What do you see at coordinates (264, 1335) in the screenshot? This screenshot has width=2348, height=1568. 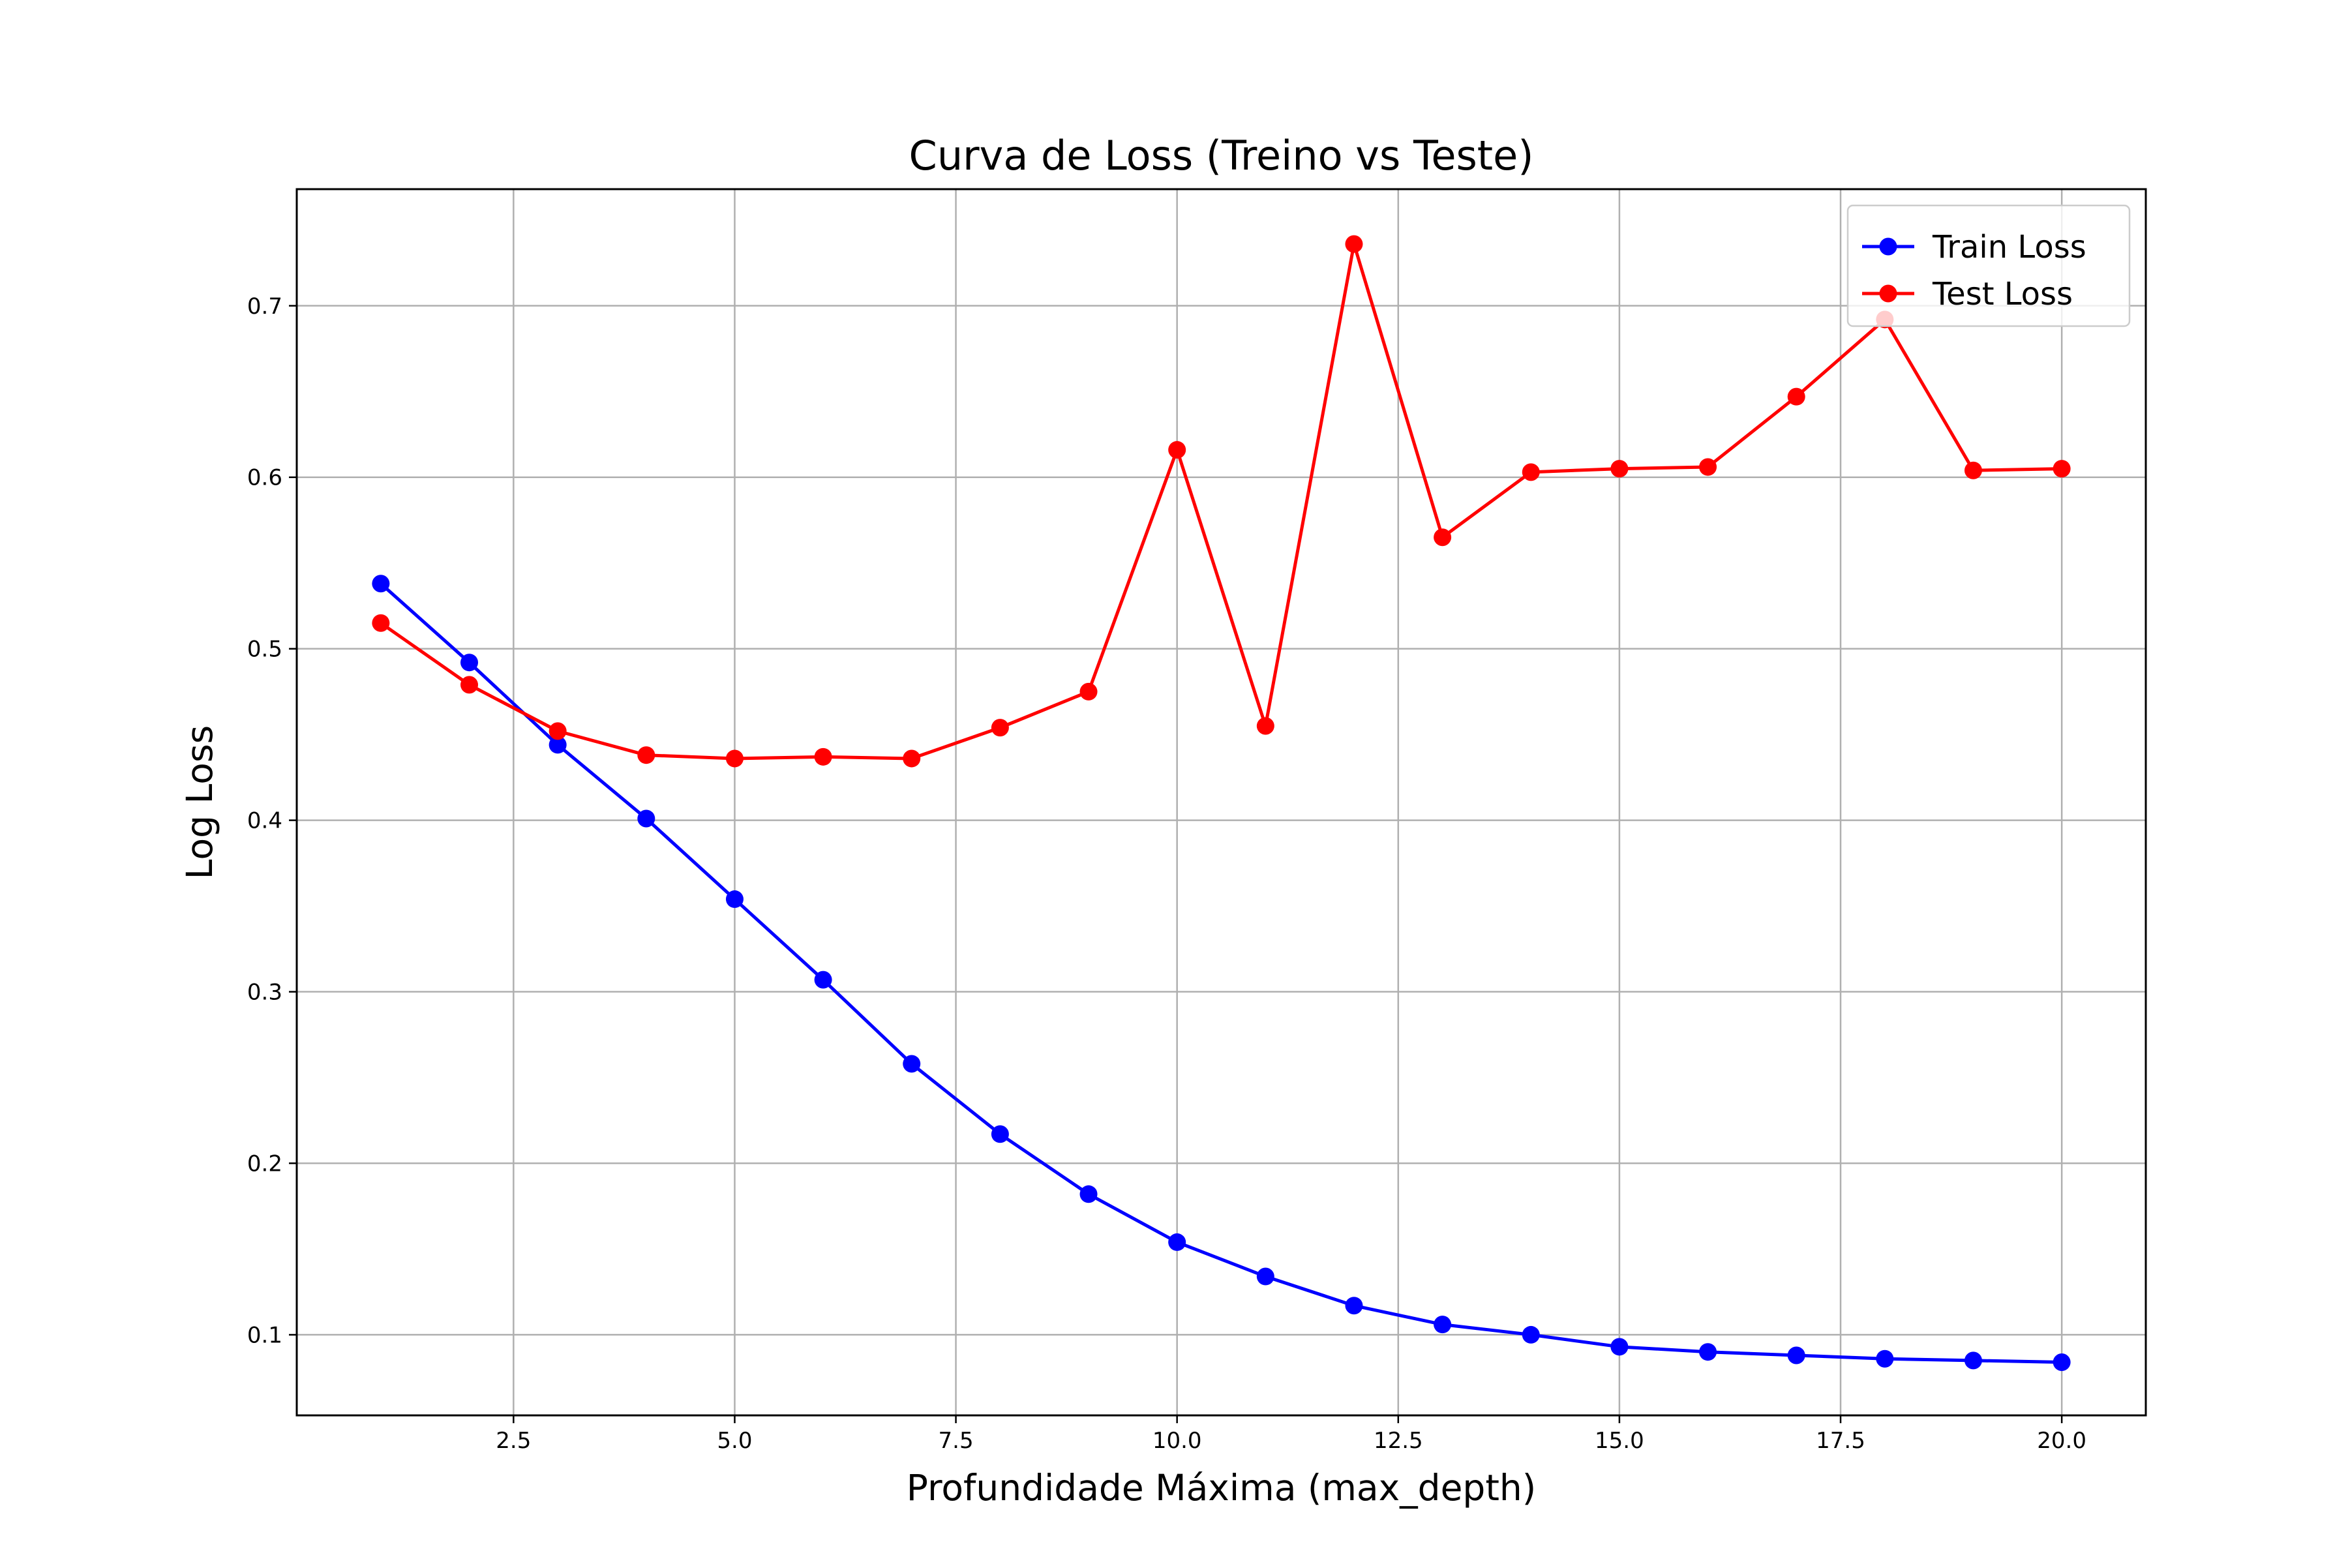 I see `y-tick-label: 0.1` at bounding box center [264, 1335].